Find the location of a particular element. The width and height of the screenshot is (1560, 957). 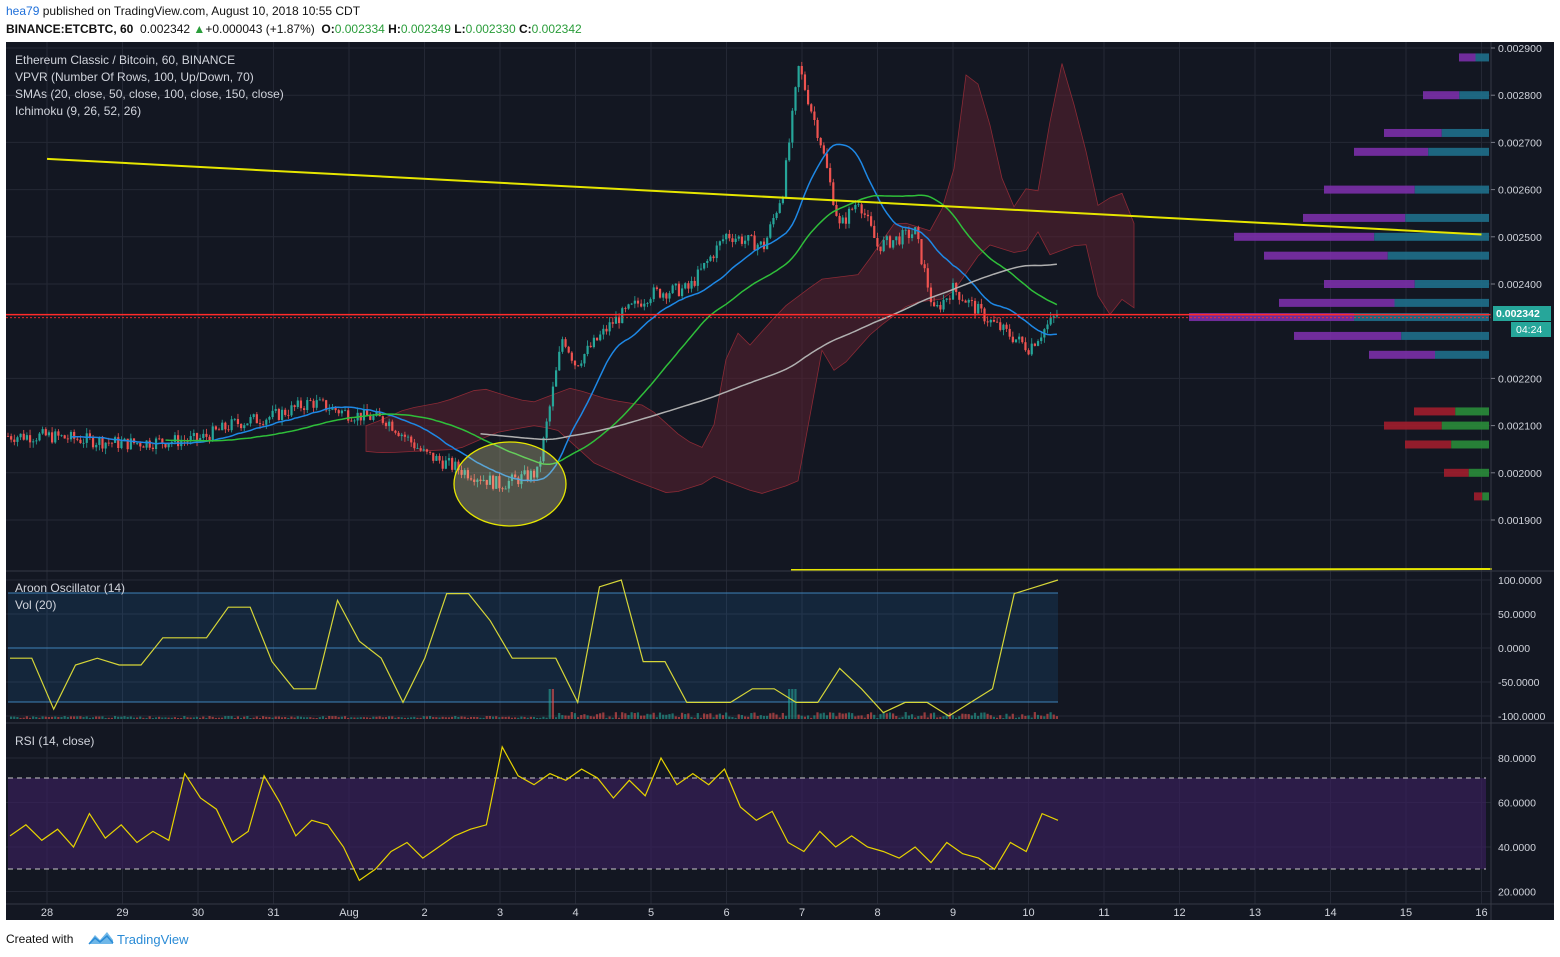

tradingview-link: TradingView is located at coordinates (153, 939).